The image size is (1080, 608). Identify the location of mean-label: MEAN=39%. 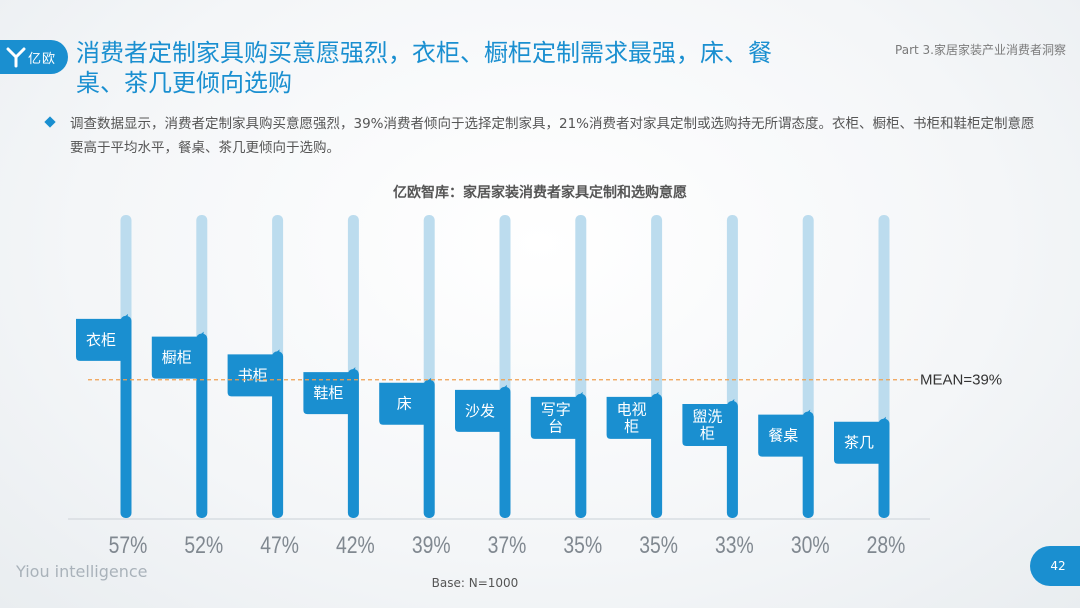
(961, 380).